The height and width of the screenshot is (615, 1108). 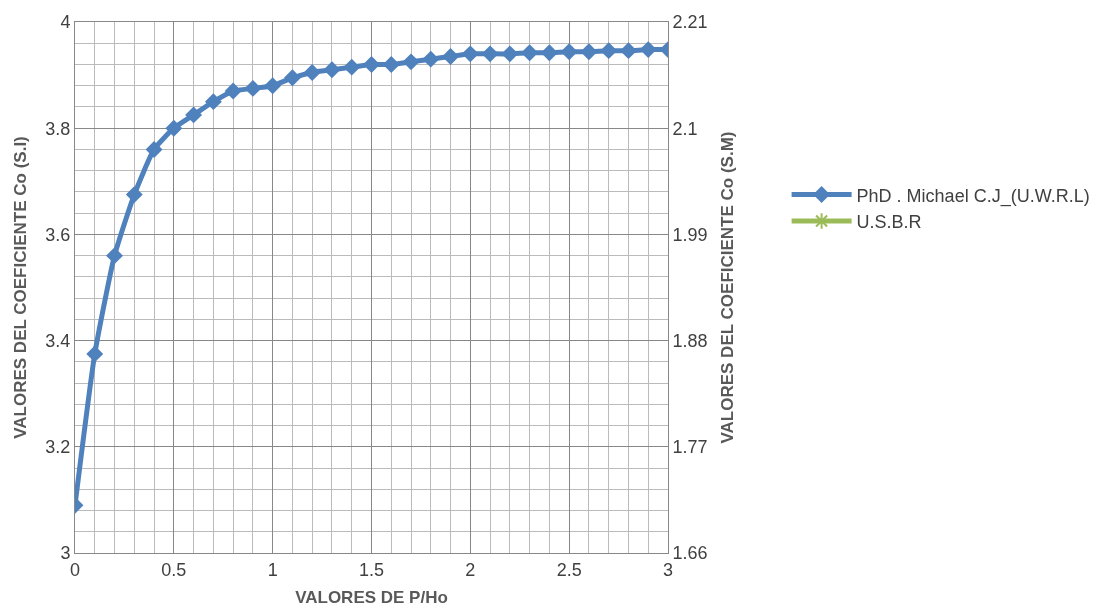 I want to click on x-tick-label: 0, so click(x=75, y=569).